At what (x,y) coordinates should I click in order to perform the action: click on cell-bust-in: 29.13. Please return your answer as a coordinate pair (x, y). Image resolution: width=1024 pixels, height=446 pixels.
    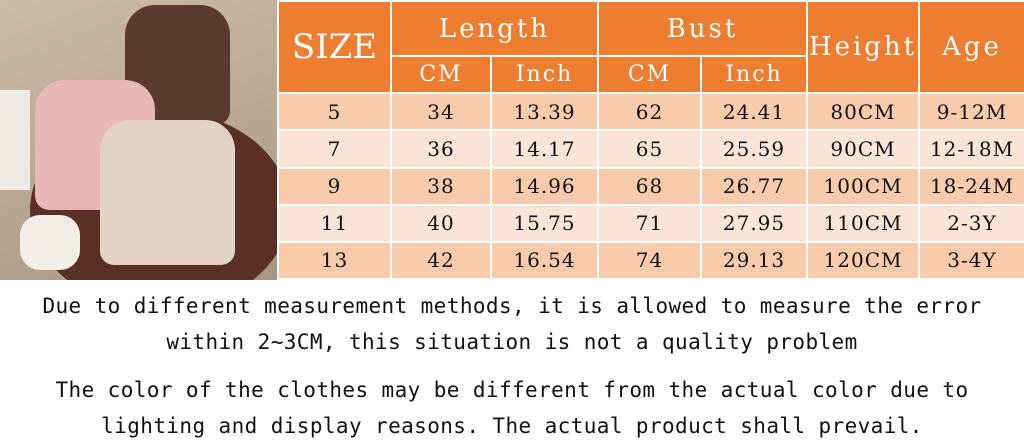
    Looking at the image, I should click on (754, 260).